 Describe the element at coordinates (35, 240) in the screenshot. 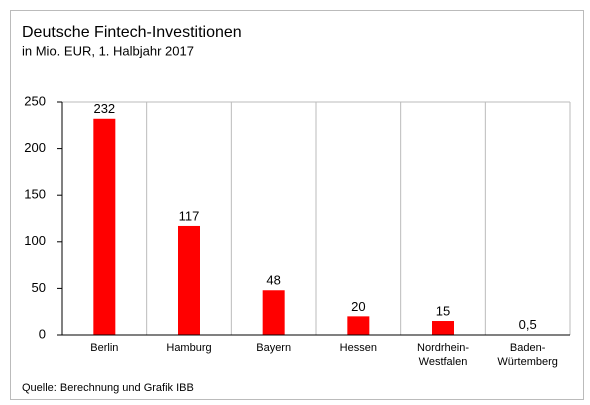

I see `y-tick-label: 100` at that location.